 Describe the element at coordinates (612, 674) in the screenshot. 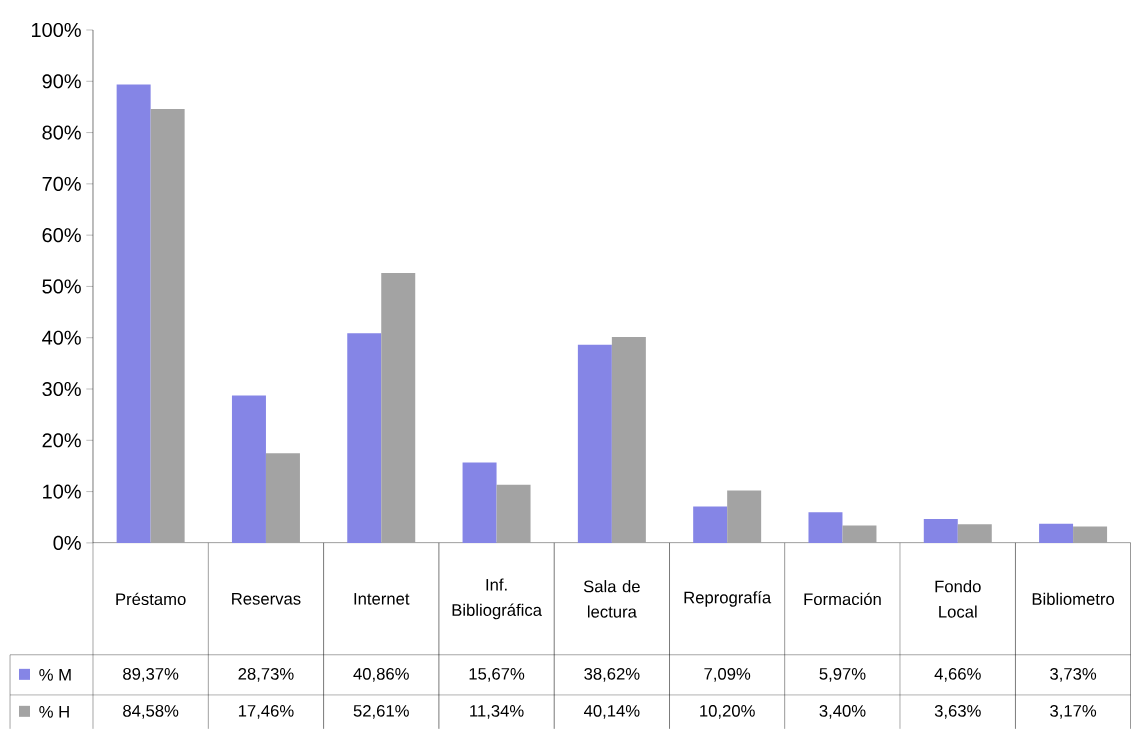

I see `data-label: 38,62%` at that location.